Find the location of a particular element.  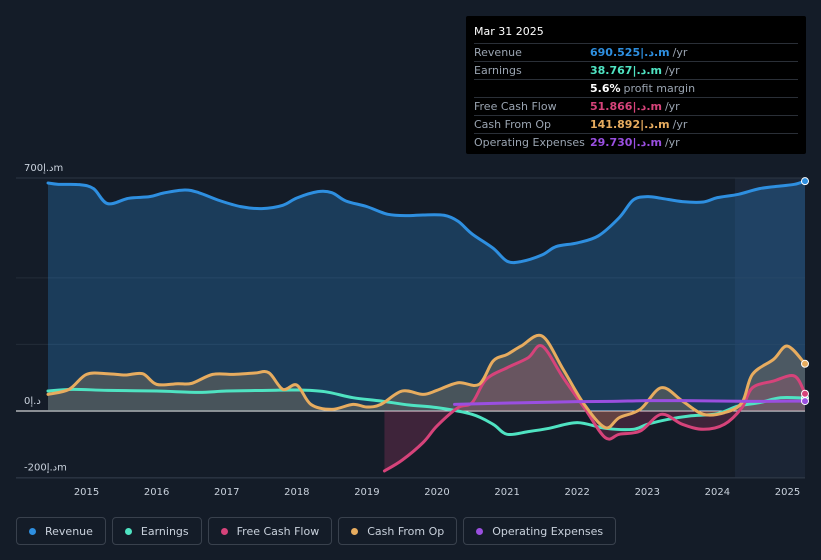

tooltip-row: Revenue 690.525|.د.m/yr is located at coordinates (636, 52).